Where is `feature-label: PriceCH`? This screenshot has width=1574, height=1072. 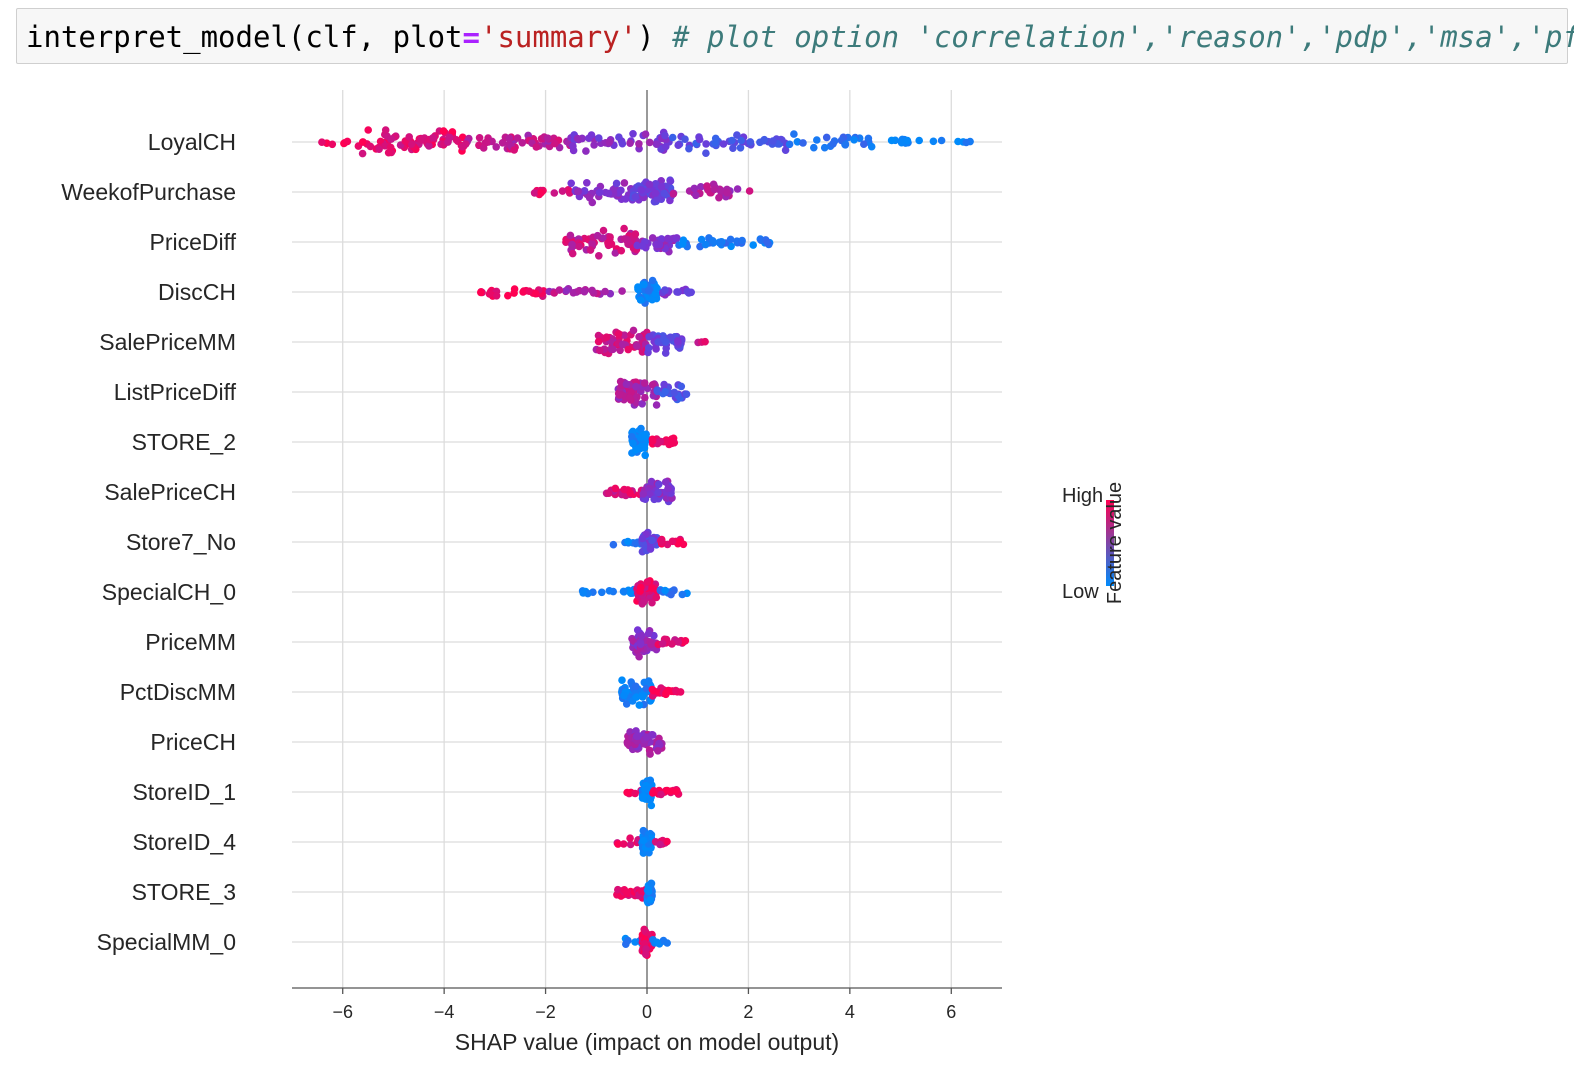 feature-label: PriceCH is located at coordinates (193, 742).